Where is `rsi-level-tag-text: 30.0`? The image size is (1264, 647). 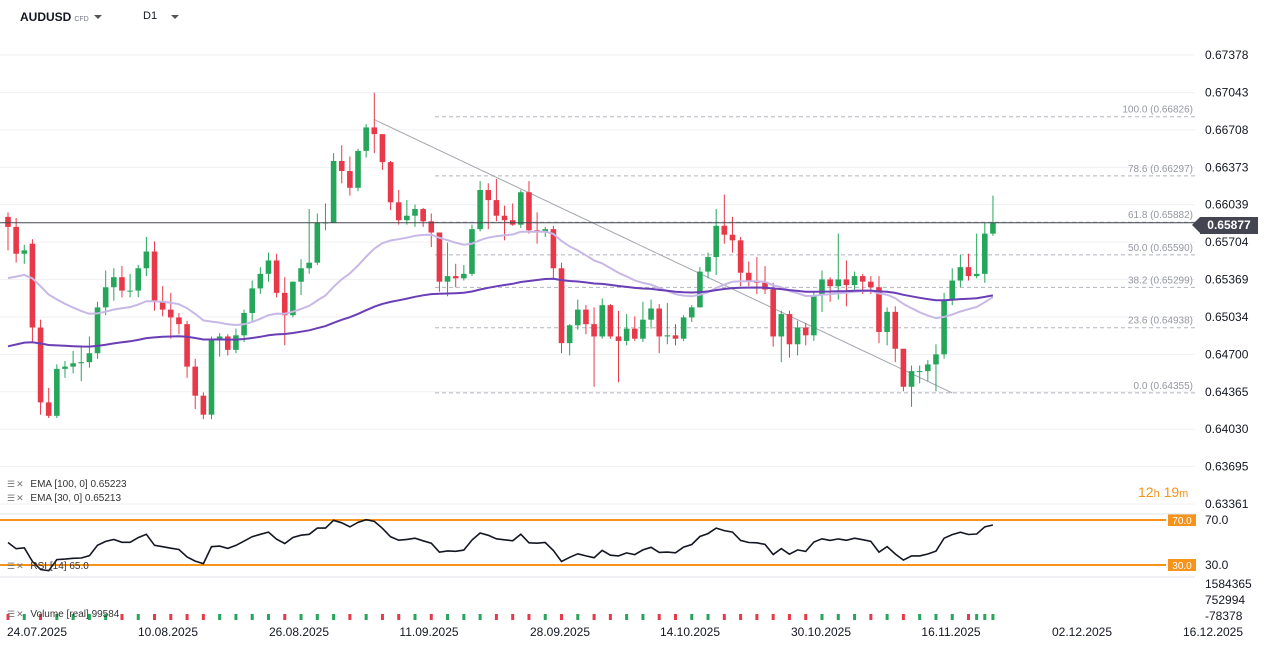
rsi-level-tag-text: 30.0 is located at coordinates (1182, 566).